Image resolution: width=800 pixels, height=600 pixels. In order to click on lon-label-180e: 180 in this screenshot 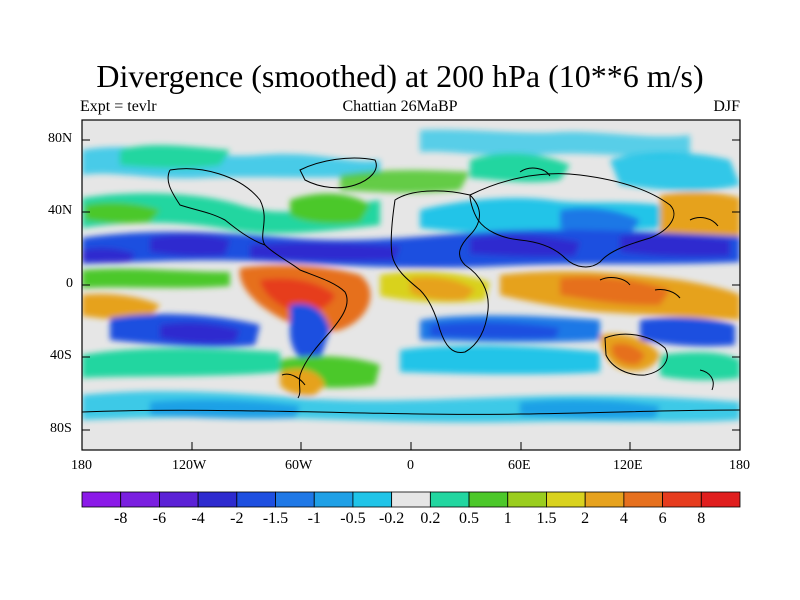, I will do `click(739, 465)`.